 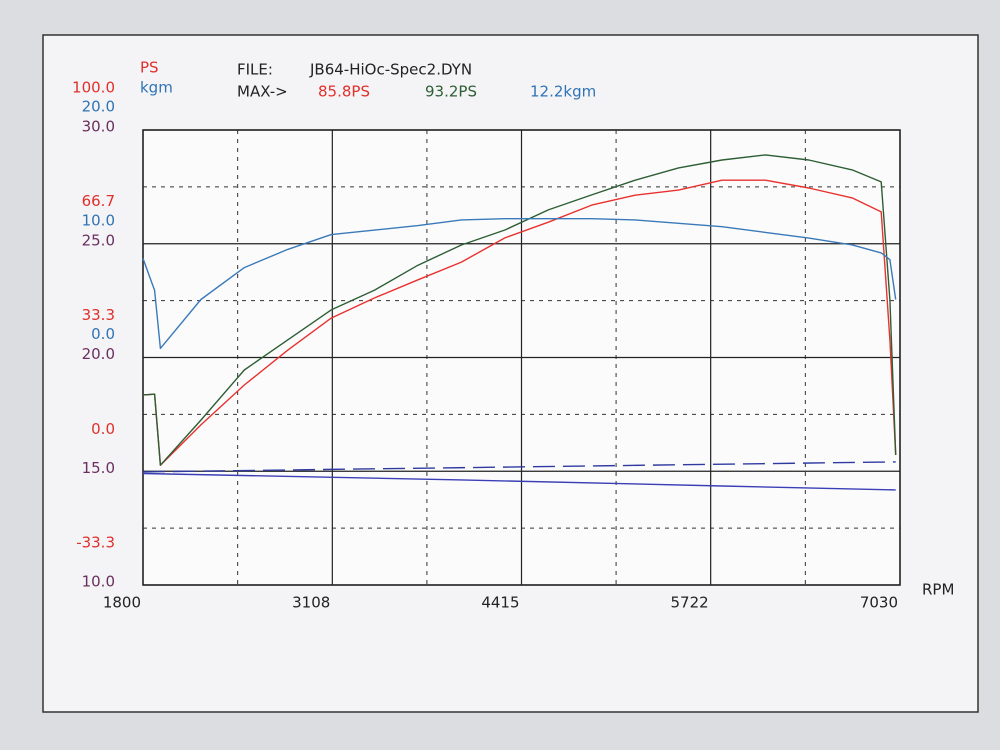 What do you see at coordinates (879, 603) in the screenshot?
I see `x-tick-label: 7030` at bounding box center [879, 603].